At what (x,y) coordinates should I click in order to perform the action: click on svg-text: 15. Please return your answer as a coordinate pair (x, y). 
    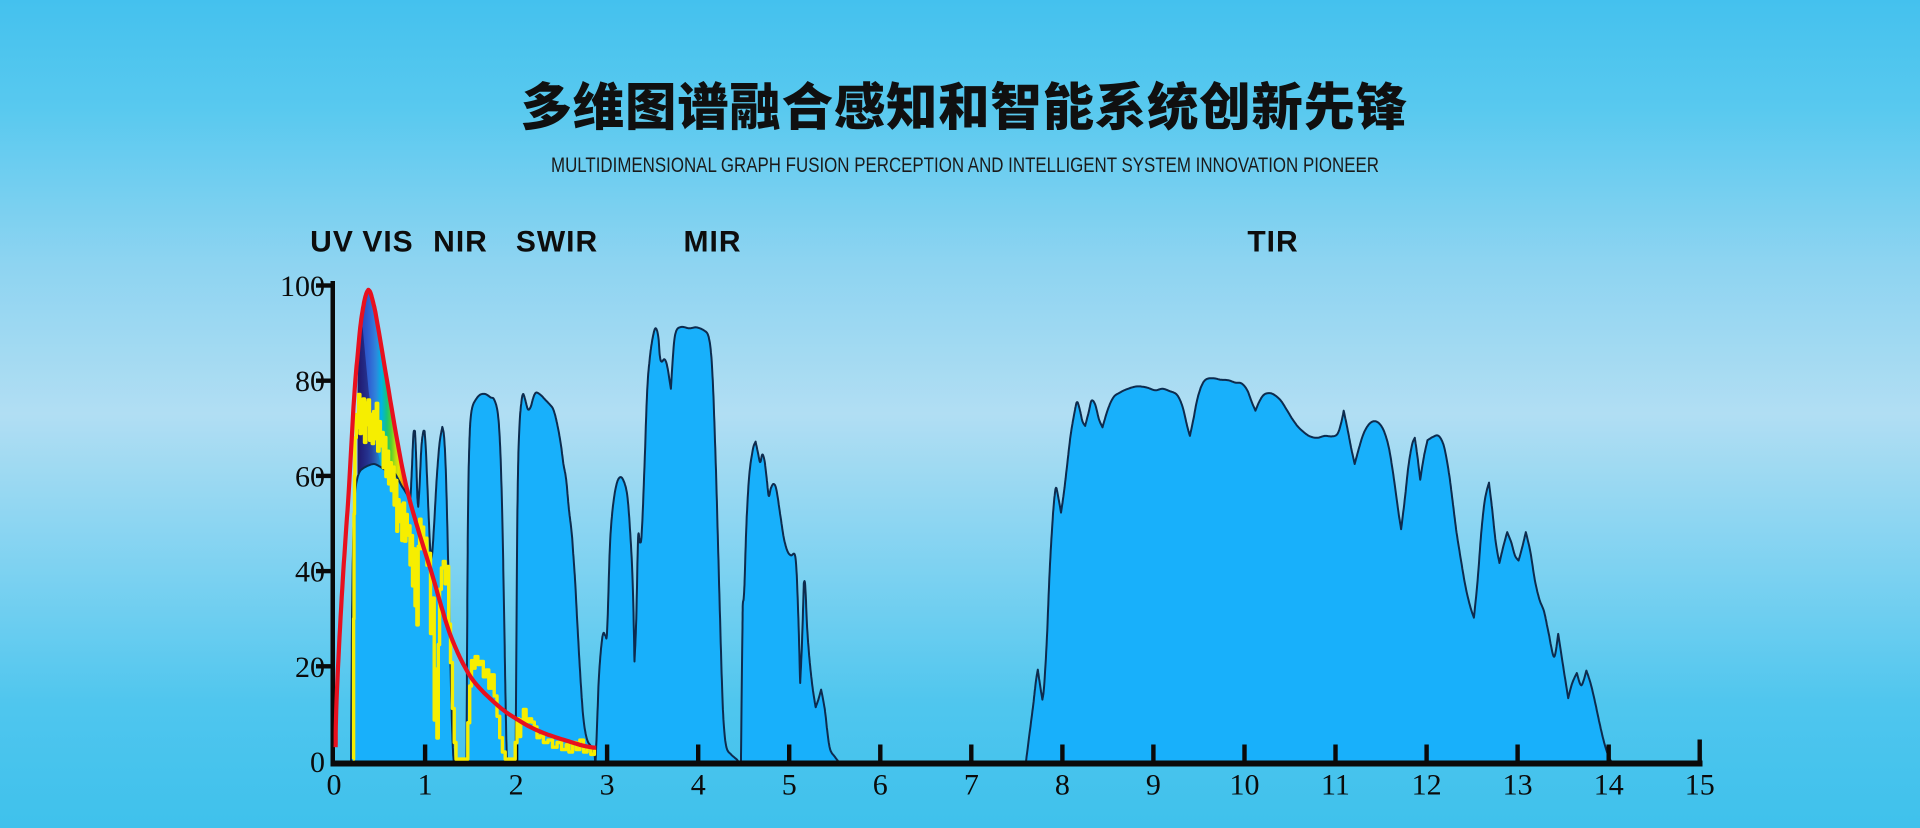
    Looking at the image, I should click on (1700, 785).